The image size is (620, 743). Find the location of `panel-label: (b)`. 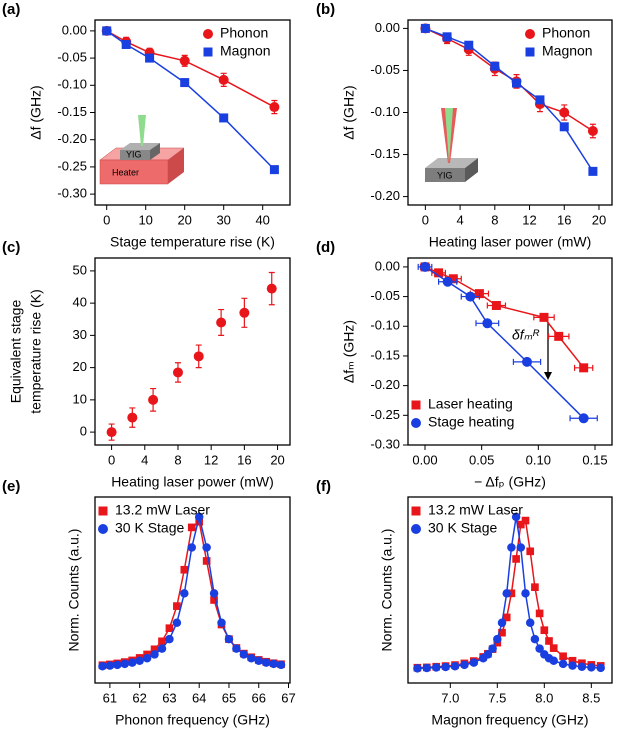

panel-label: (b) is located at coordinates (325, 9).